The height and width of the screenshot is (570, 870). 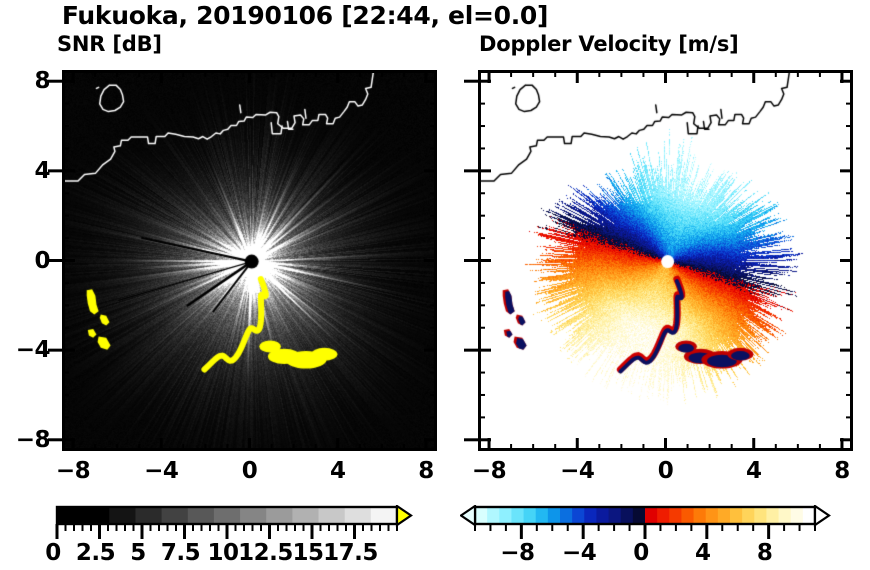 I want to click on x-axis-tick-label-snr-2: 0, so click(x=249, y=471).